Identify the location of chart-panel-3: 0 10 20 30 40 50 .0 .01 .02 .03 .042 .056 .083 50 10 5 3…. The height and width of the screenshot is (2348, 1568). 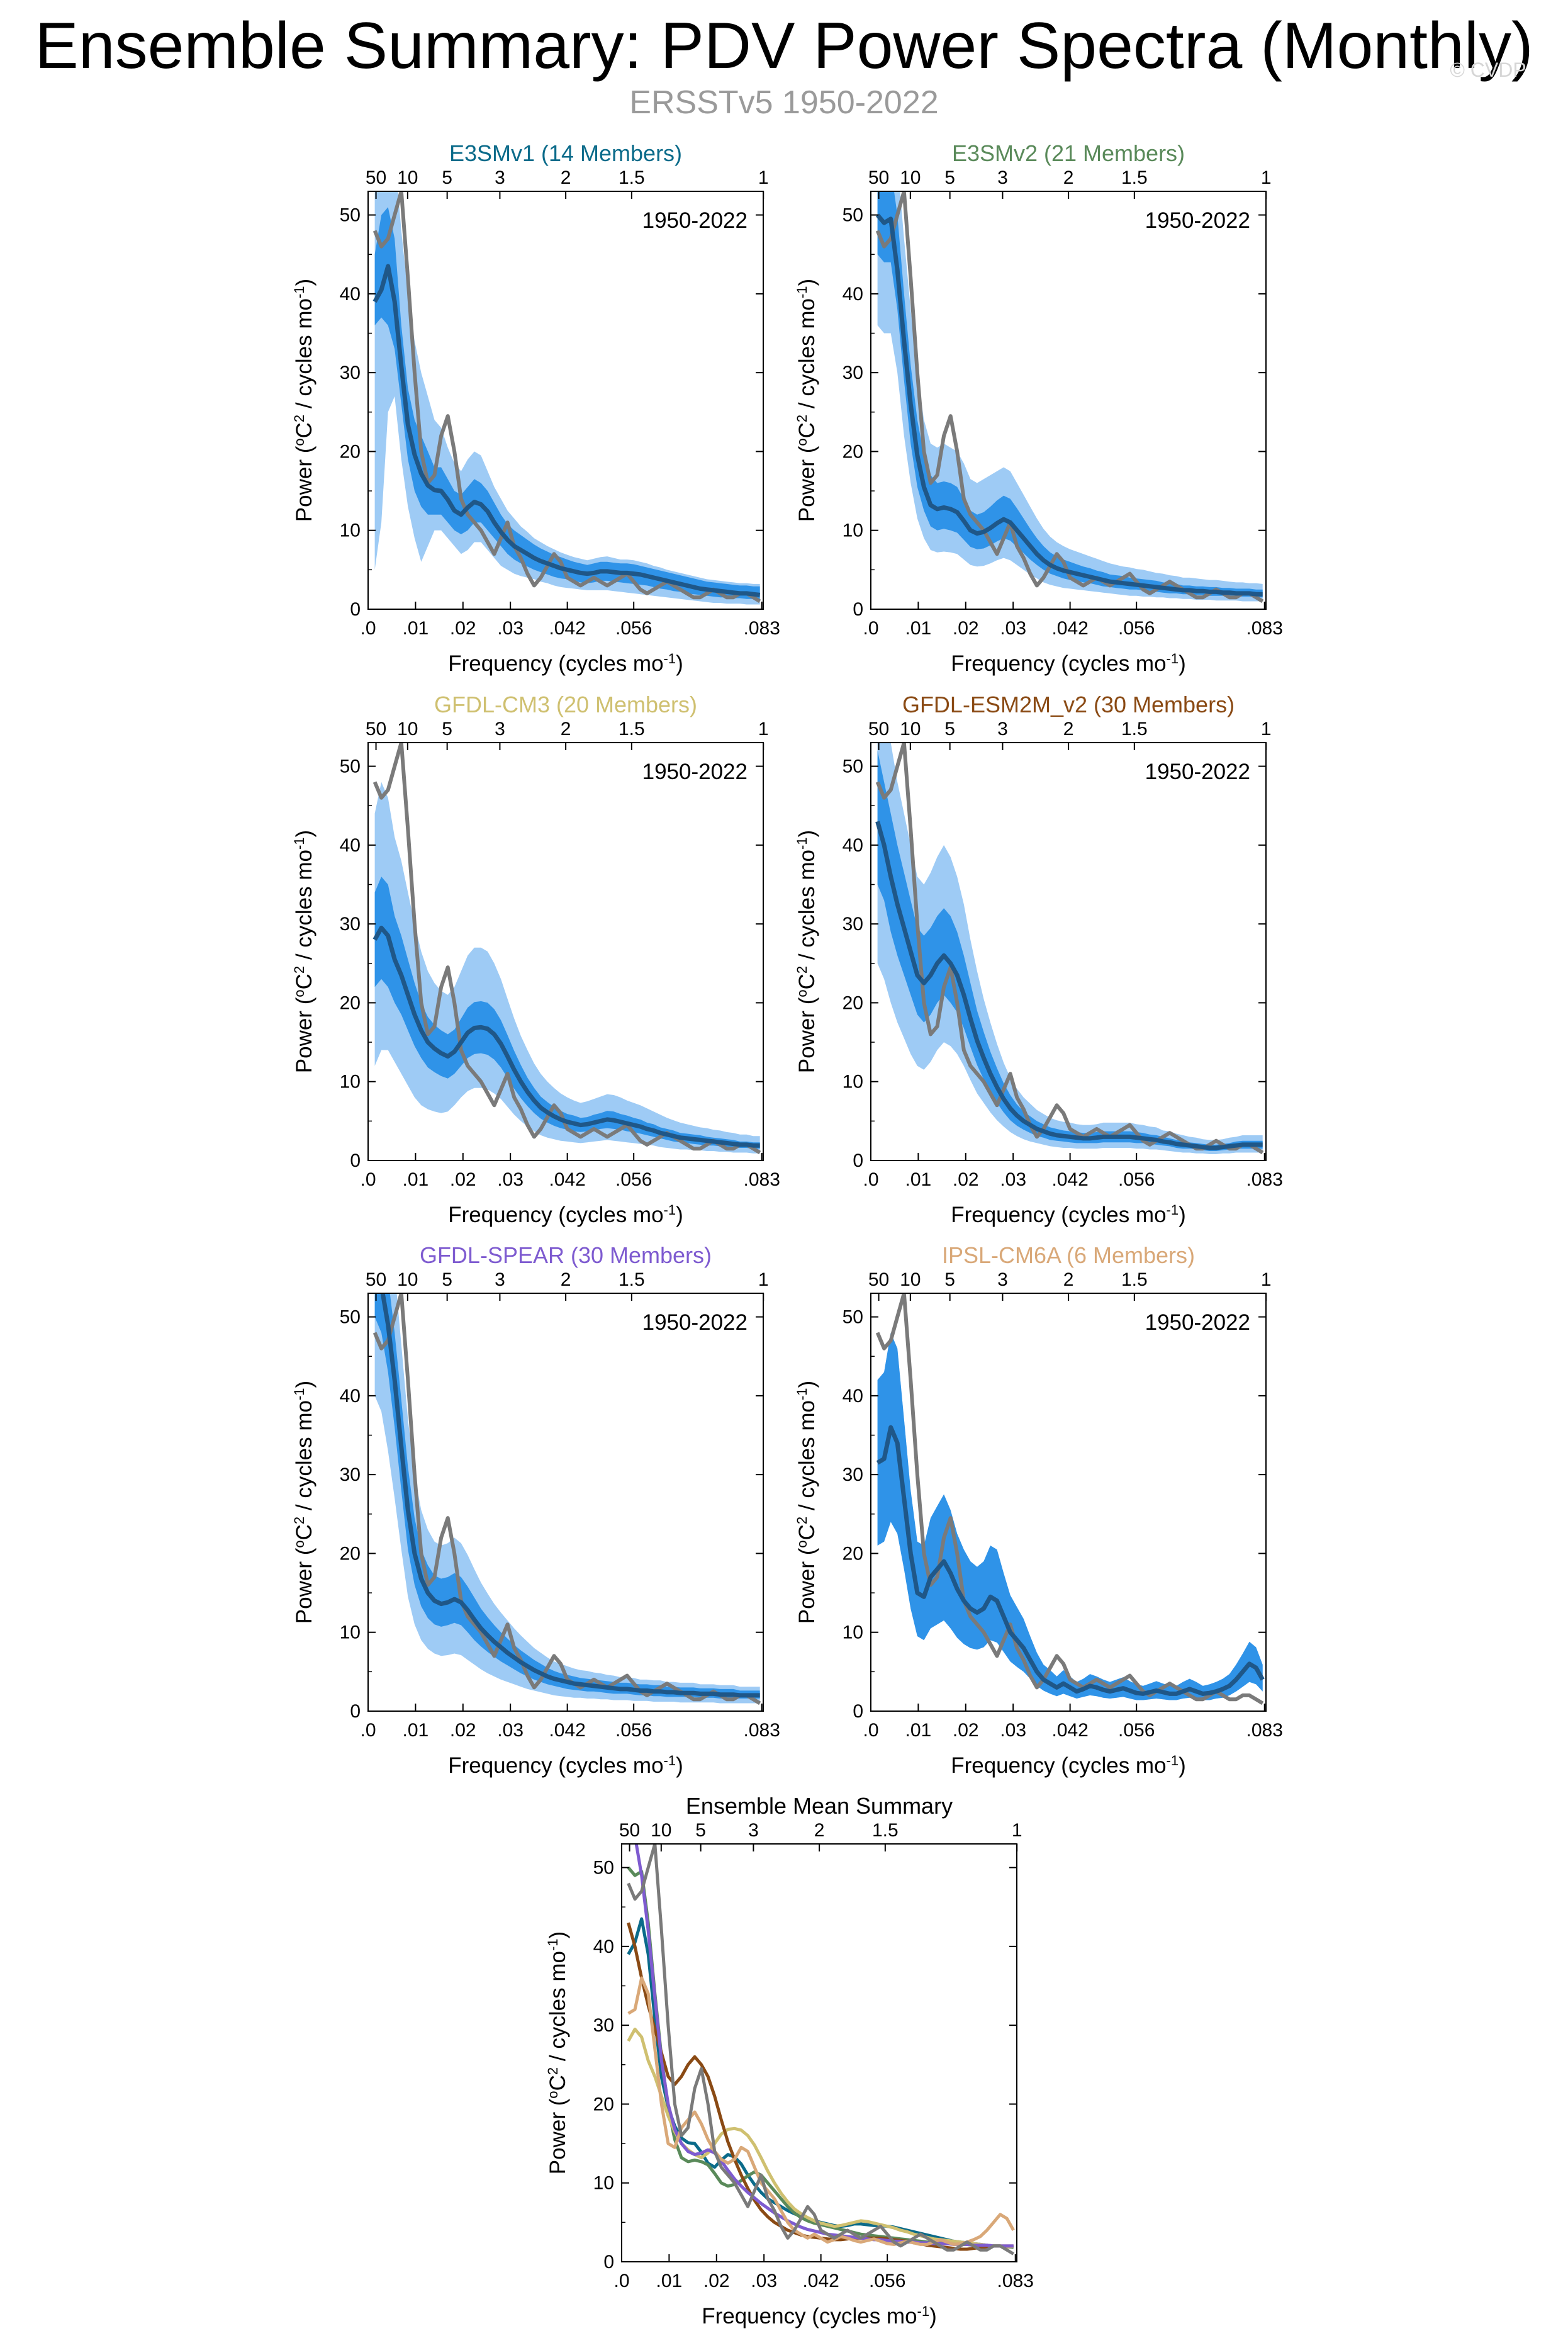
(535, 959).